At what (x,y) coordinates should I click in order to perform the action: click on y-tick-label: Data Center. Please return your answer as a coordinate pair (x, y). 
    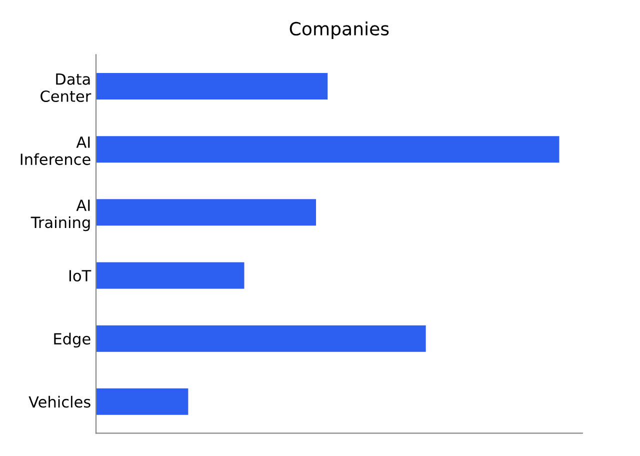
    Looking at the image, I should click on (66, 88).